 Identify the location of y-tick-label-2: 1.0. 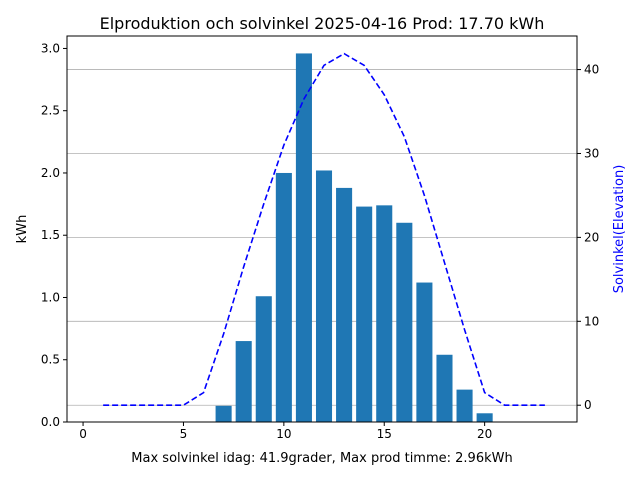
(50, 297).